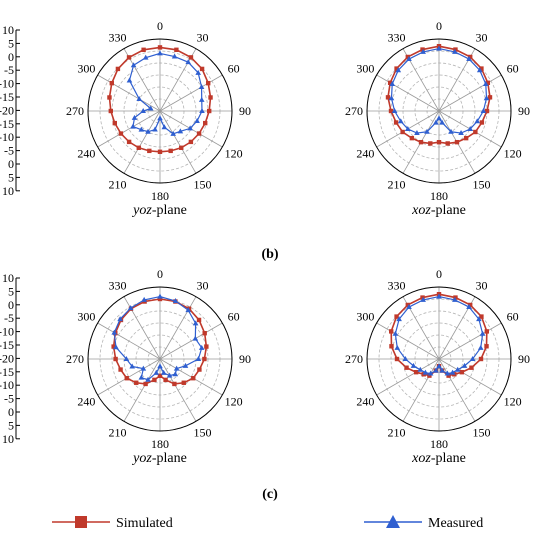 This screenshot has height=545, width=550. Describe the element at coordinates (267, 523) in the screenshot. I see `legend: Simulated Measured` at that location.